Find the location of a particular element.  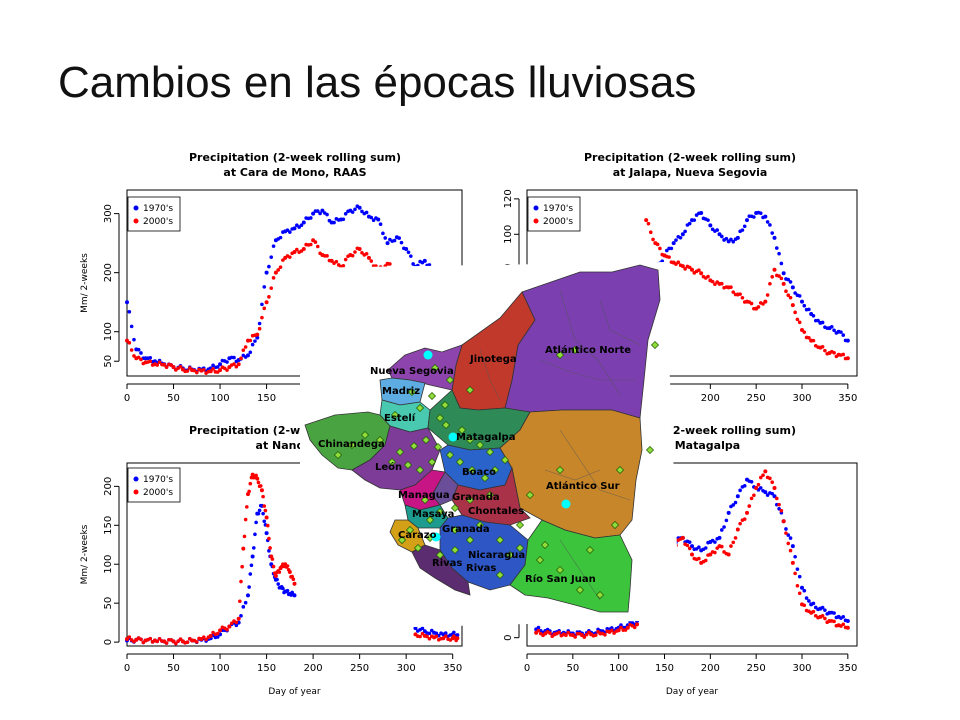

map-label-chontales: Chontales is located at coordinates (496, 511).